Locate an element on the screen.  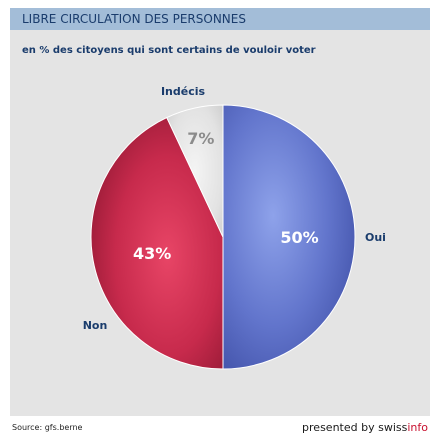
pie-category-label: Oui is located at coordinates (375, 237).